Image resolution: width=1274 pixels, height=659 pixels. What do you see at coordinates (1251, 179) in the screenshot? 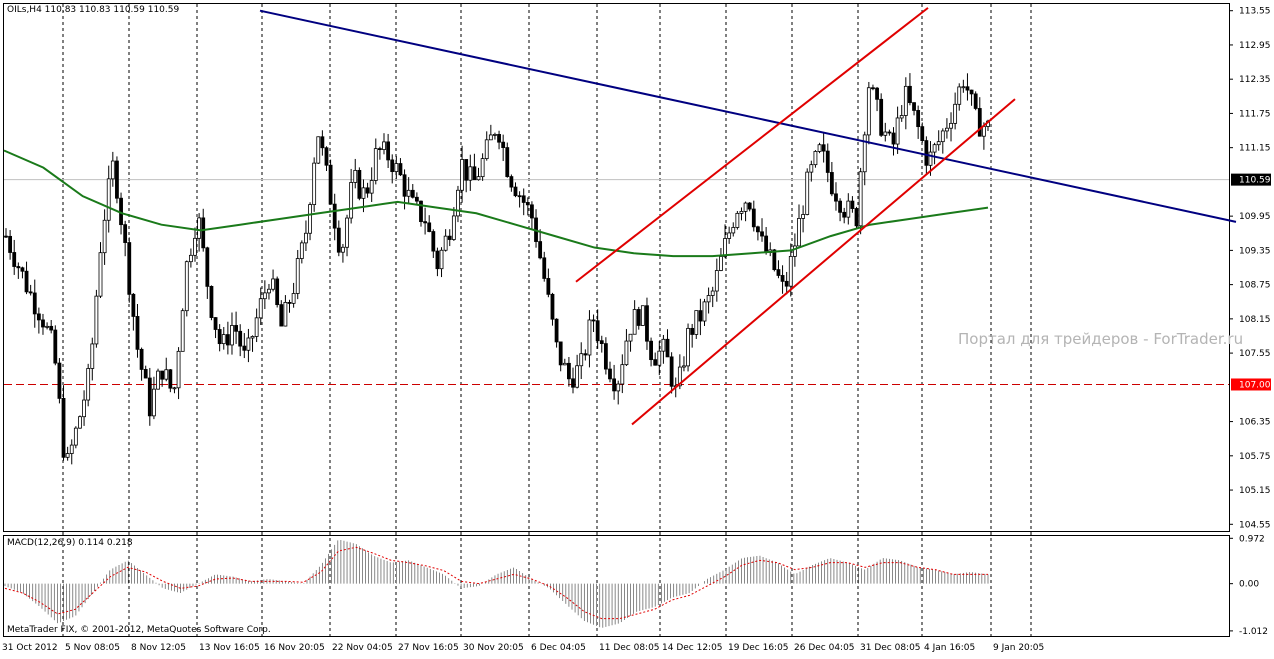
I see `current-price-tag` at bounding box center [1251, 179].